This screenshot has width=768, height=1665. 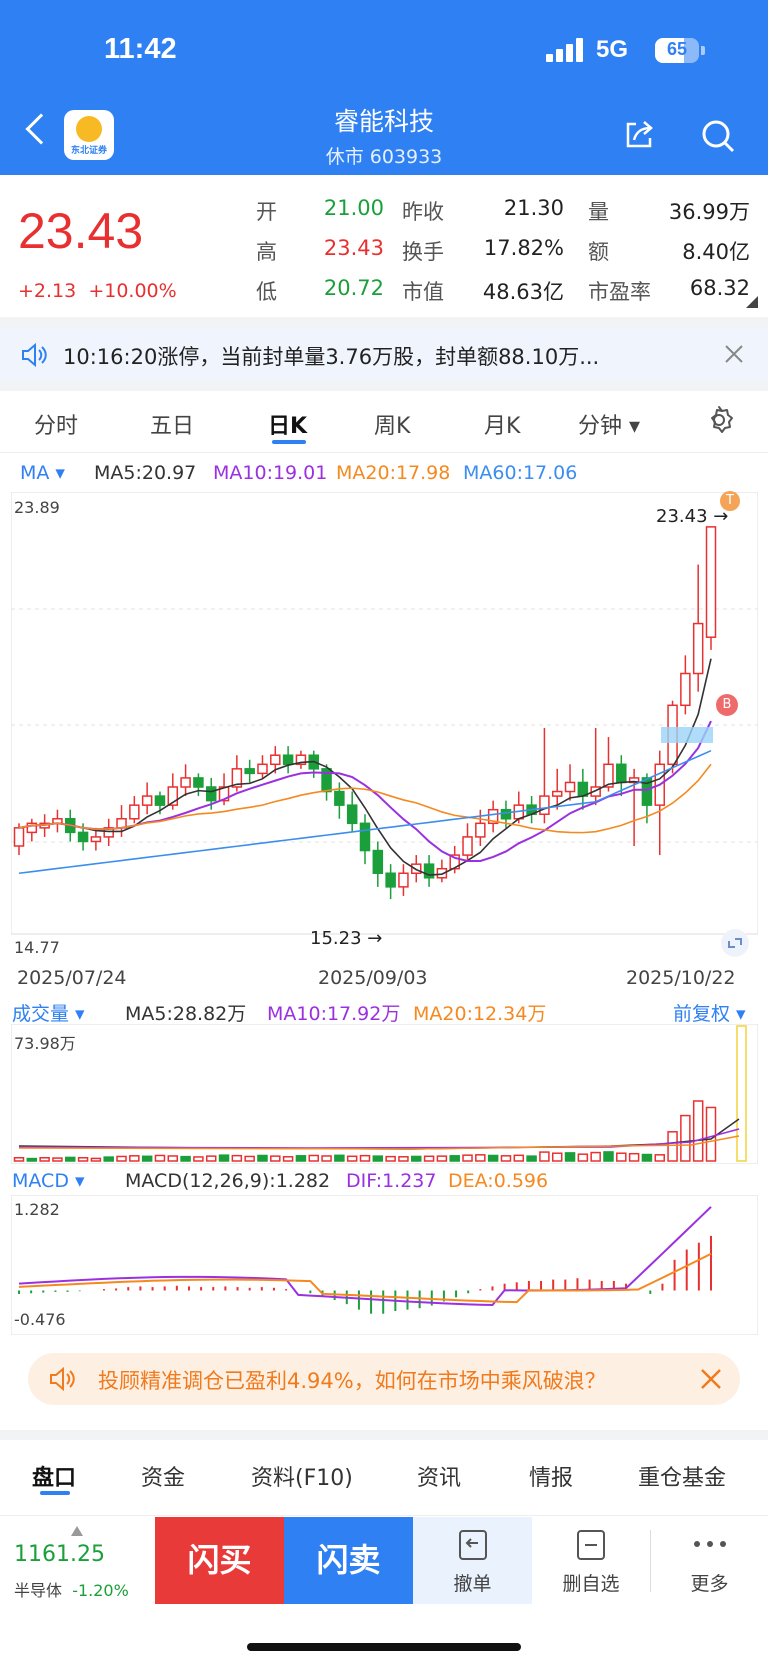 What do you see at coordinates (266, 252) in the screenshot?
I see `quote-label: 高` at bounding box center [266, 252].